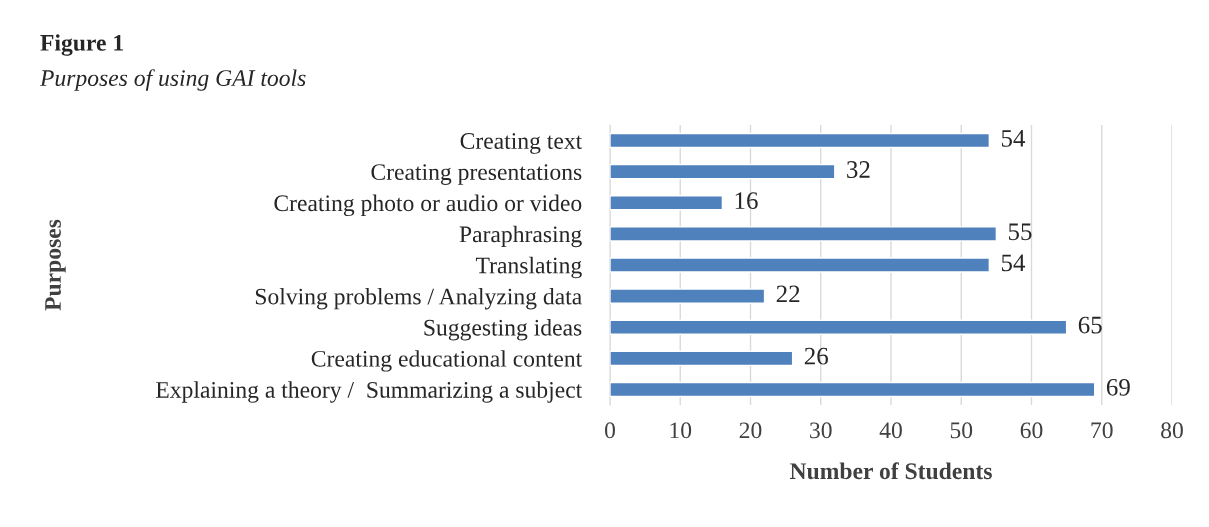 Image resolution: width=1209 pixels, height=527 pixels. I want to click on y-tick-label: Paraphrasing, so click(520, 236).